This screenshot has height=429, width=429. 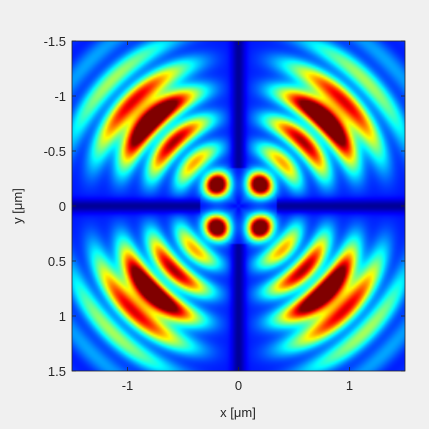 What do you see at coordinates (57, 261) in the screenshot?
I see `y-tick-label: 0.5` at bounding box center [57, 261].